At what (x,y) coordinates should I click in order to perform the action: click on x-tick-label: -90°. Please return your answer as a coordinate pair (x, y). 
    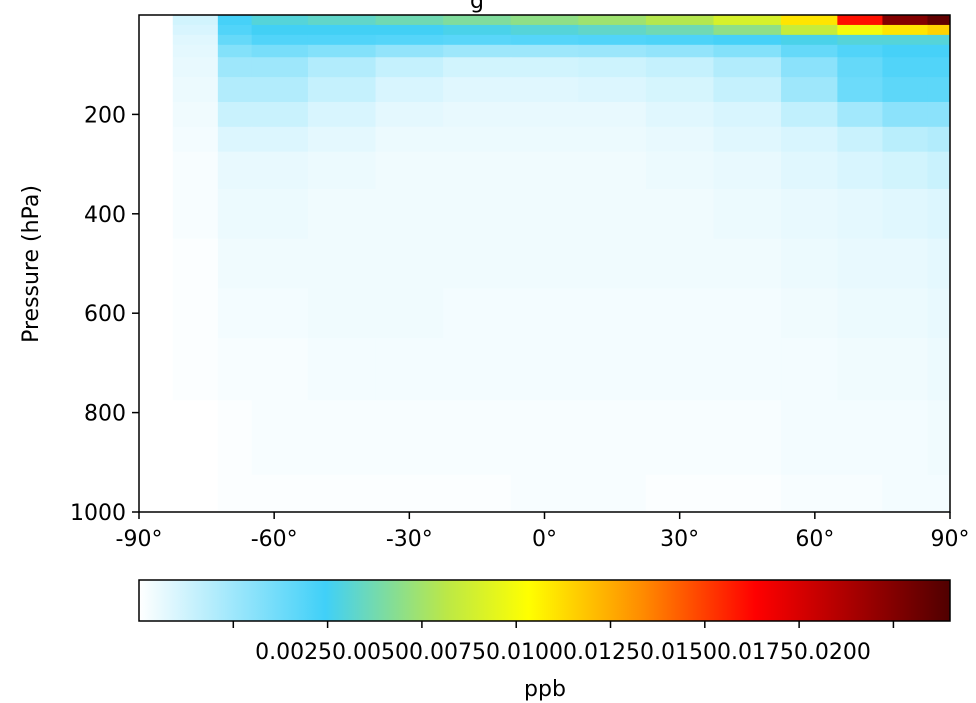
    Looking at the image, I should click on (139, 539).